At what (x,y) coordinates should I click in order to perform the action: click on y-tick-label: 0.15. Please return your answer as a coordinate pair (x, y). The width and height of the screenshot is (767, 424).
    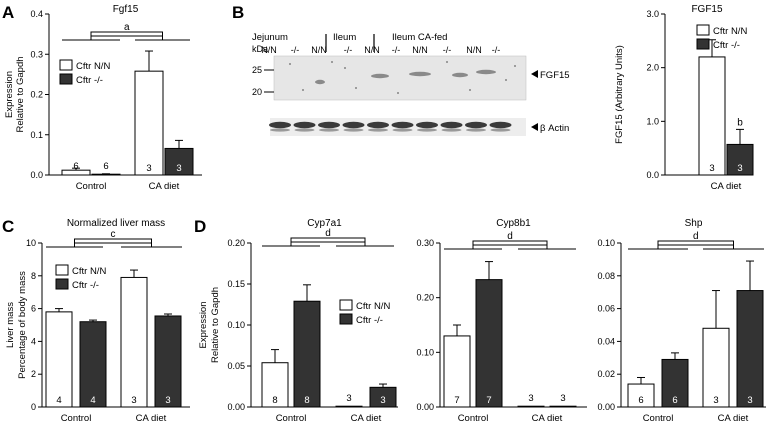
    Looking at the image, I should click on (236, 284).